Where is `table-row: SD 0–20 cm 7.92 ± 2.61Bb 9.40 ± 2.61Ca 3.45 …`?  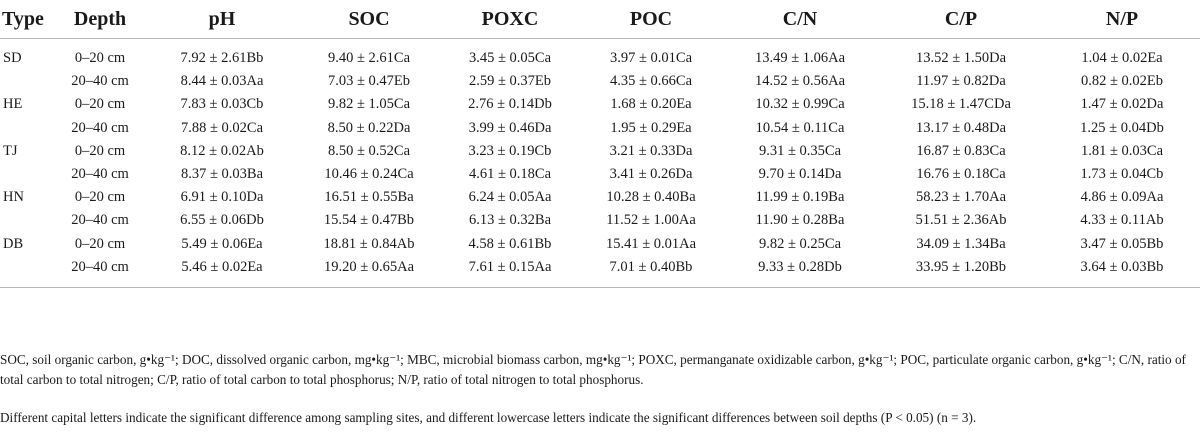
table-row: SD 0–20 cm 7.92 ± 2.61Bb 9.40 ± 2.61Ca 3.45 … is located at coordinates (600, 55).